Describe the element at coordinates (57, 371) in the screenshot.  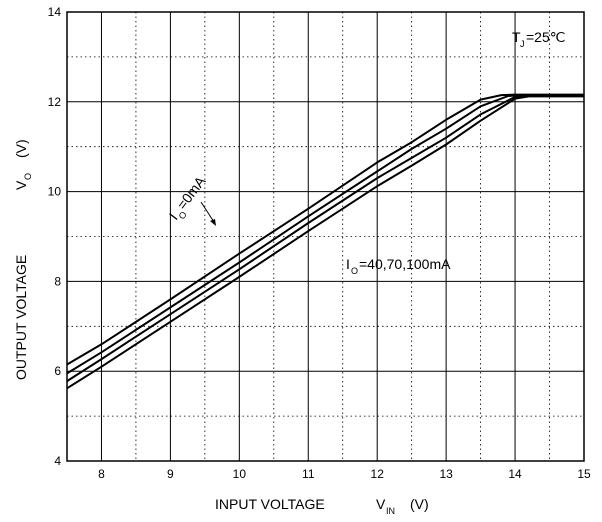
I see `y-tick-label: 6` at that location.